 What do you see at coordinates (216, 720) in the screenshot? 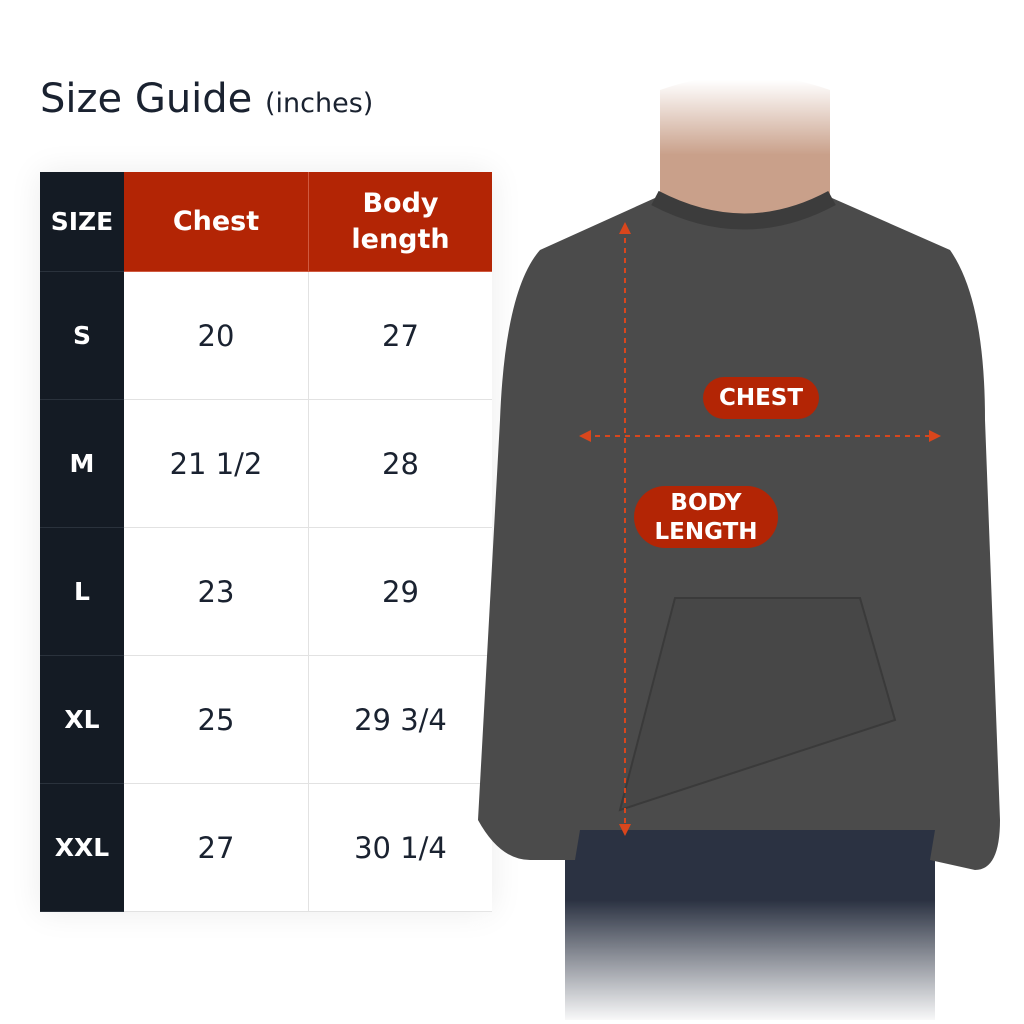
I see `cell-chest: 25` at bounding box center [216, 720].